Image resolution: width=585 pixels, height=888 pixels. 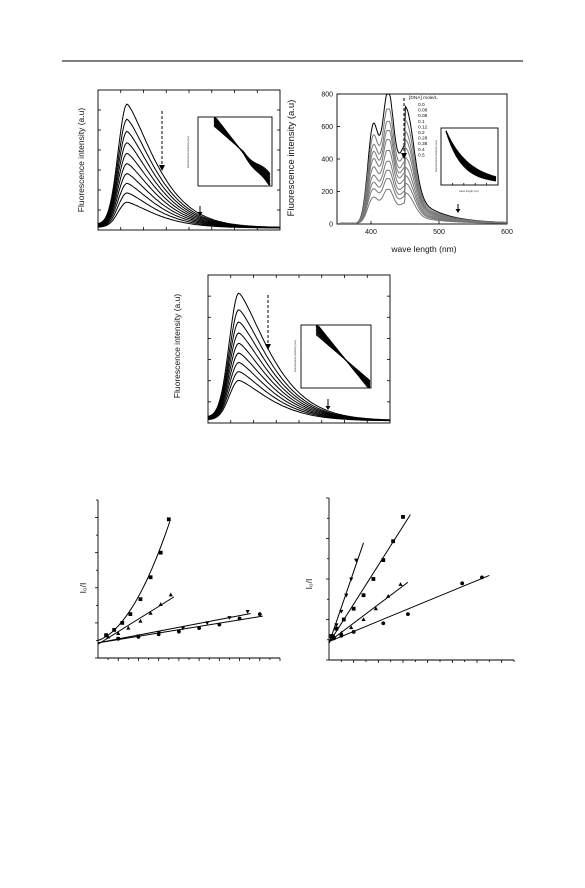 What do you see at coordinates (81, 160) in the screenshot?
I see `panel-a-ylabel: Fluorescence intensity (a.u)` at bounding box center [81, 160].